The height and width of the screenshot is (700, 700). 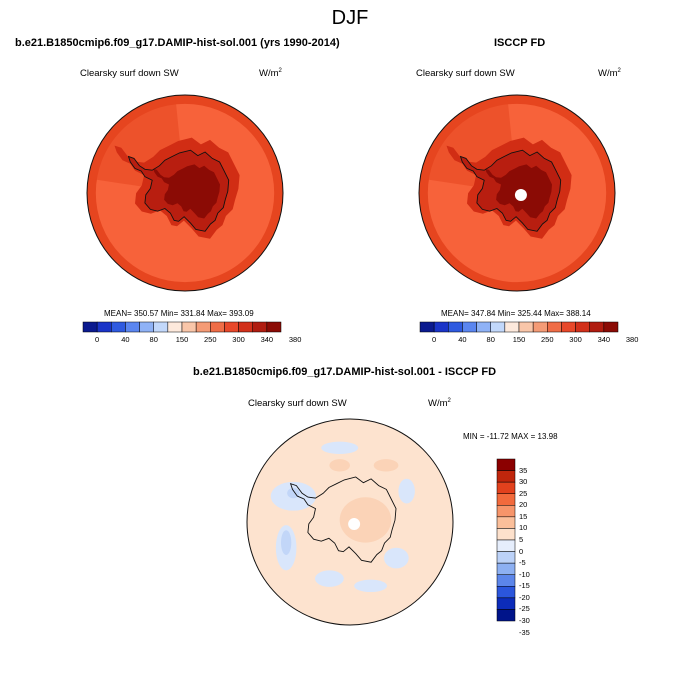 I want to click on left-plateau, so click(x=186, y=191).